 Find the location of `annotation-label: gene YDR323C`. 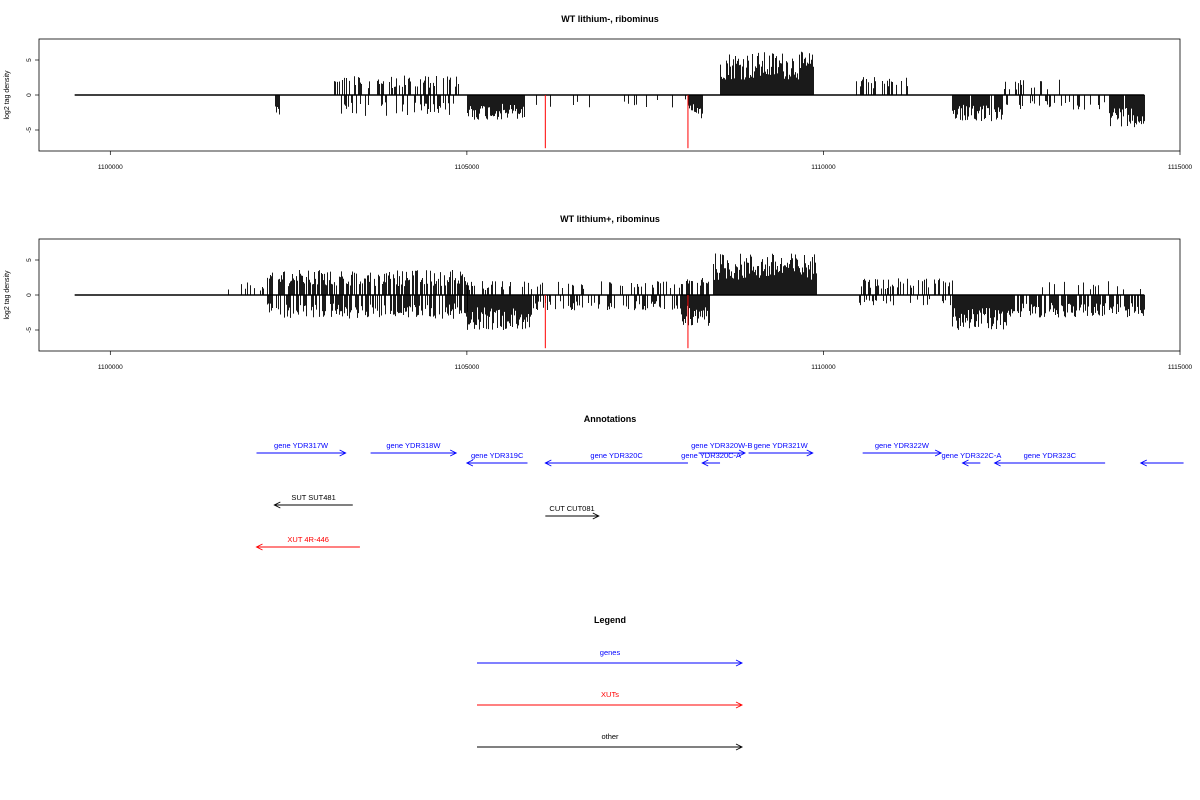

annotation-label: gene YDR323C is located at coordinates (1050, 455).